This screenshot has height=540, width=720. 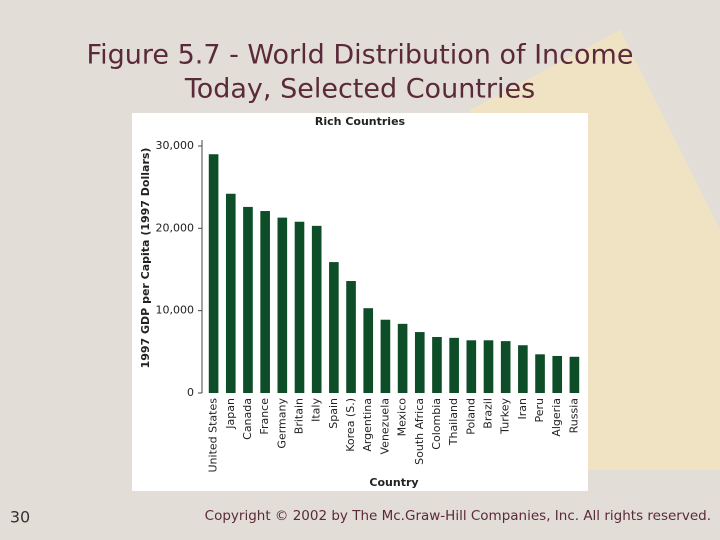 I want to click on y-axis-label: 1997 GDP per Capita (1997 Dollars), so click(x=145, y=258).